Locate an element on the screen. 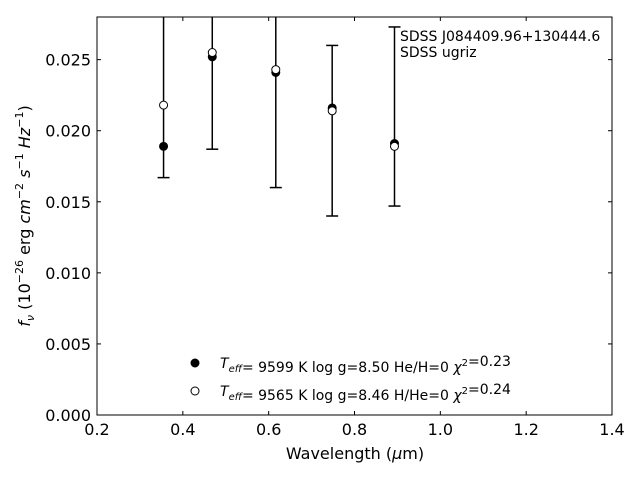 The height and width of the screenshot is (480, 640). y-tick-label: 0.005 is located at coordinates (68, 344).